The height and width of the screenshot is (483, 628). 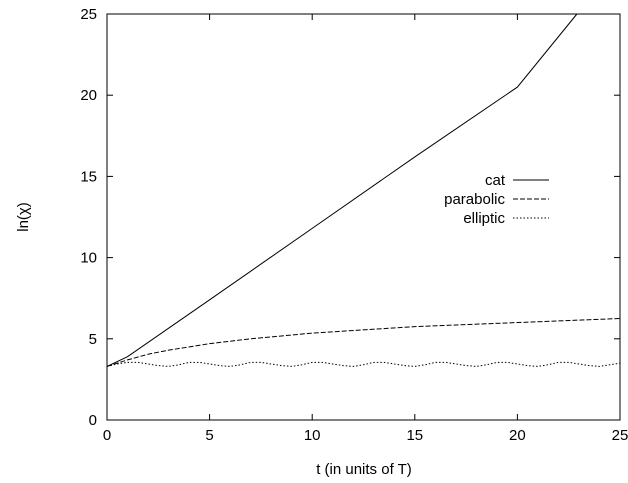 What do you see at coordinates (414, 435) in the screenshot?
I see `x-tick-label: 15` at bounding box center [414, 435].